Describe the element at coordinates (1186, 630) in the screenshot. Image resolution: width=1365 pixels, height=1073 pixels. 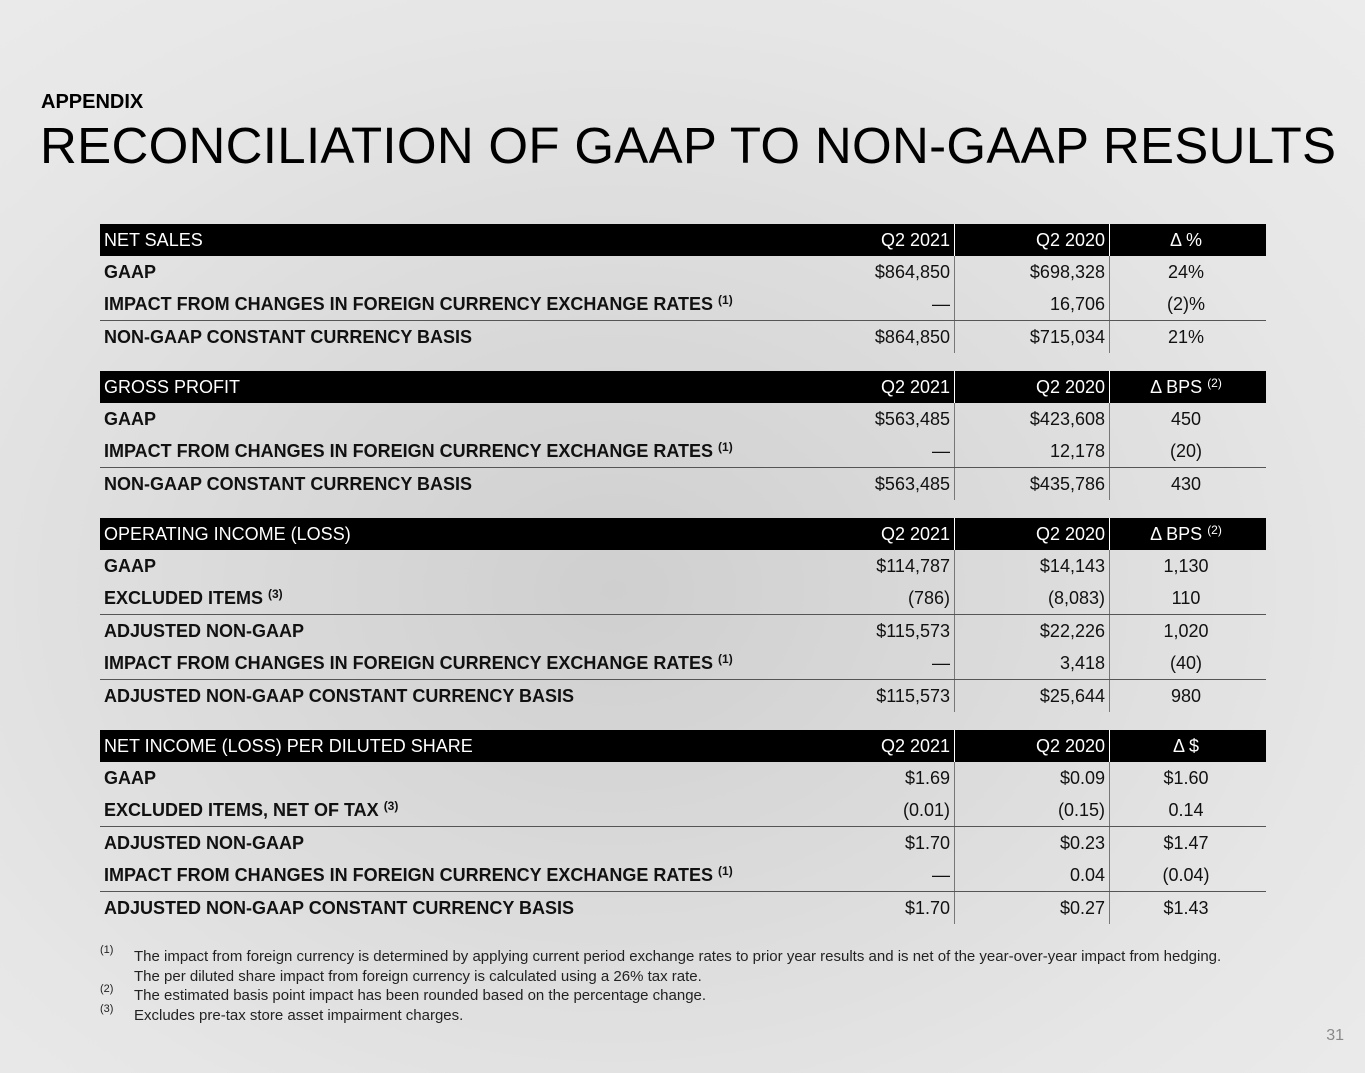
I see `cell: 1,020` at that location.